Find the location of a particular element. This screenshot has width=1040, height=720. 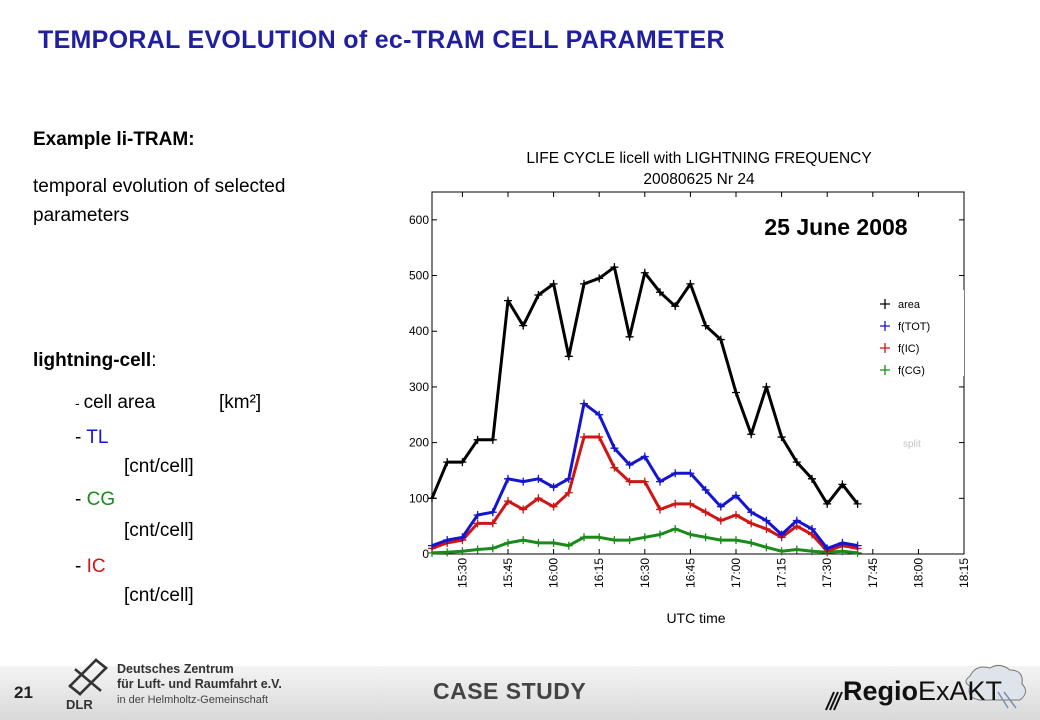

y-tick-label: 100 is located at coordinates (419, 498).